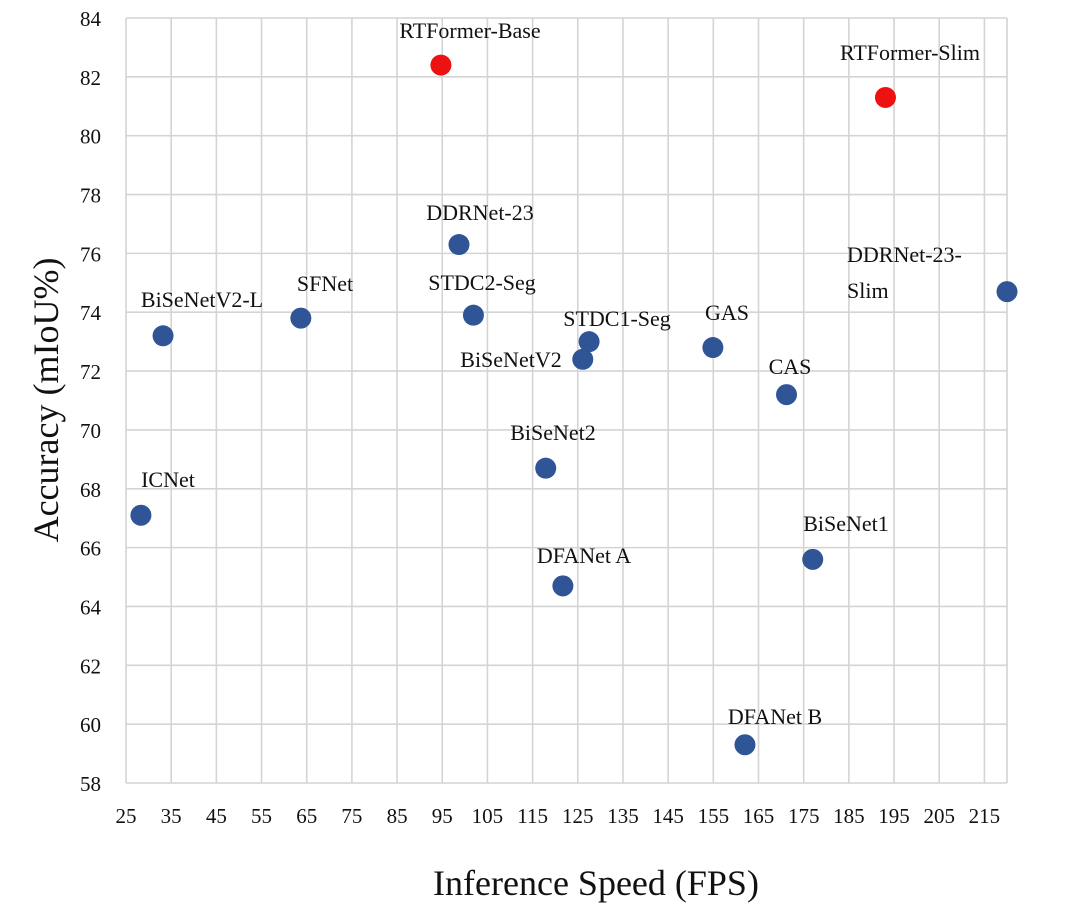 This screenshot has height=904, width=1080. Describe the element at coordinates (90, 78) in the screenshot. I see `y-tick-label: 82` at that location.